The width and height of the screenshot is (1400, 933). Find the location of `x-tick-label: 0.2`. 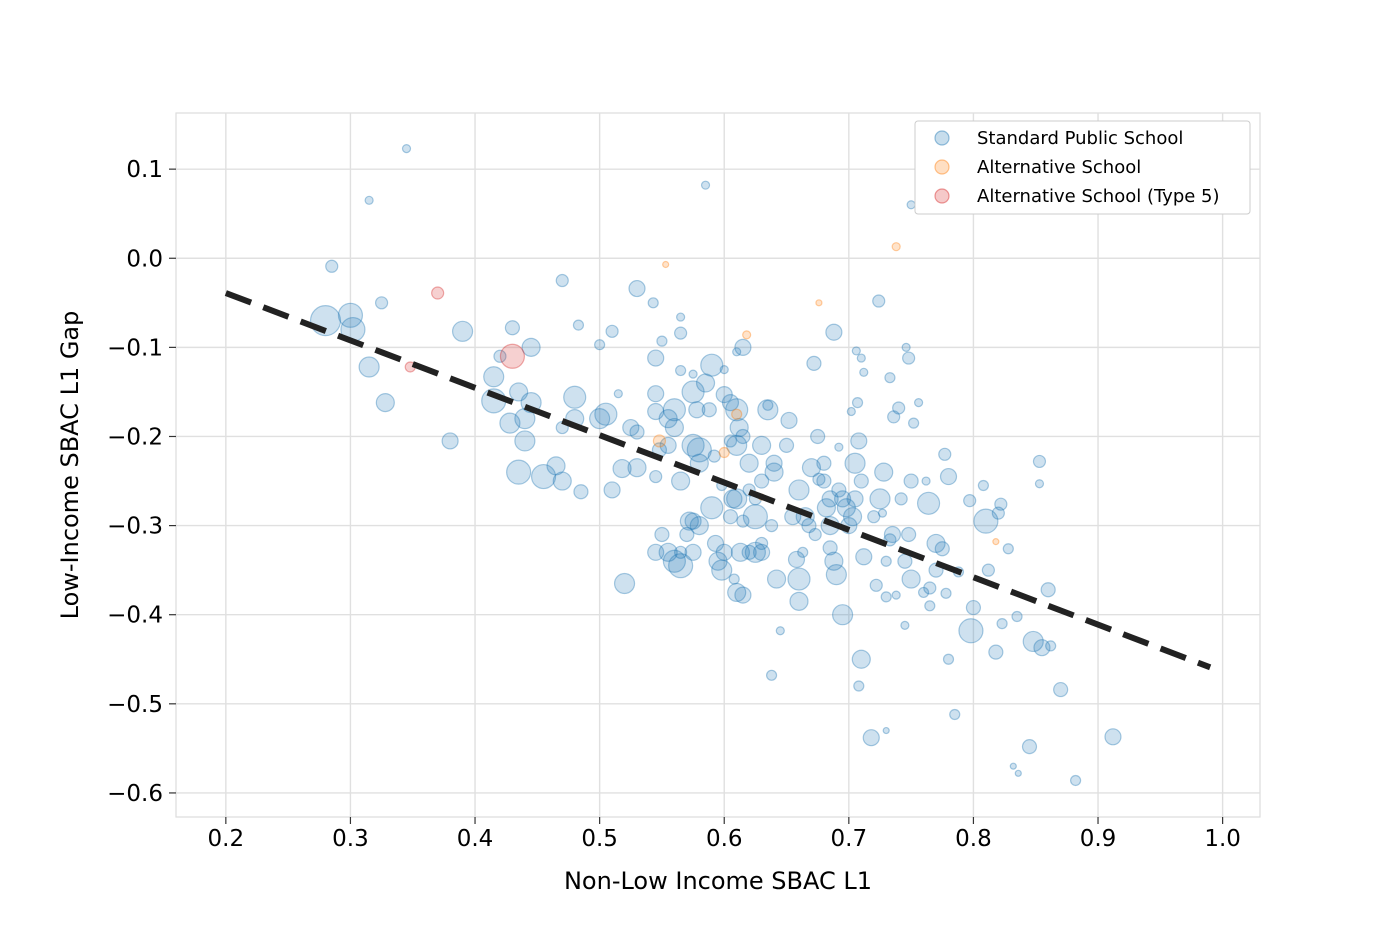

x-tick-label: 0.2 is located at coordinates (226, 839).